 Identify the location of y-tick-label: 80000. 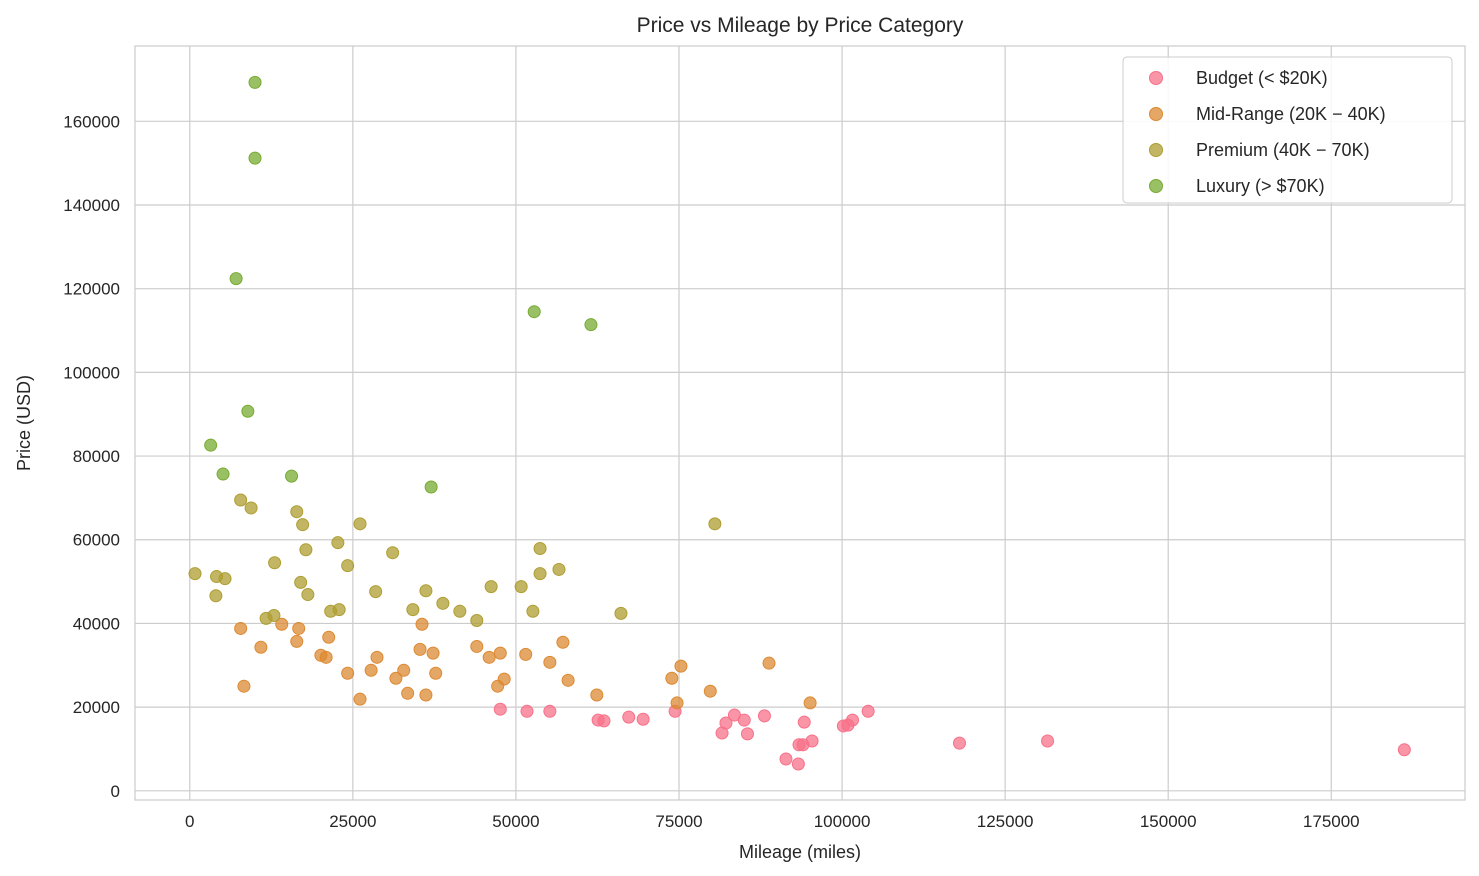
(96, 456).